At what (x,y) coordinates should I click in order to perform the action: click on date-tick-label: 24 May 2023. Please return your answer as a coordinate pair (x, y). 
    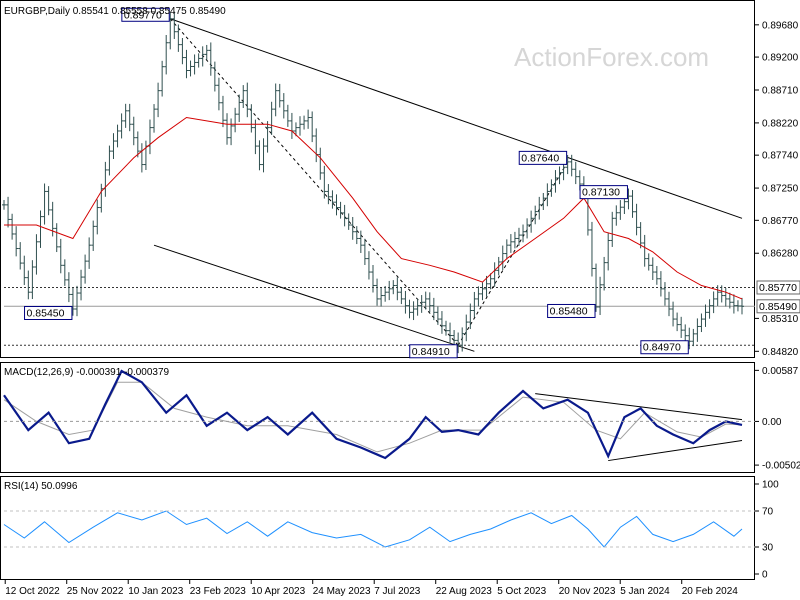
    Looking at the image, I should click on (342, 591).